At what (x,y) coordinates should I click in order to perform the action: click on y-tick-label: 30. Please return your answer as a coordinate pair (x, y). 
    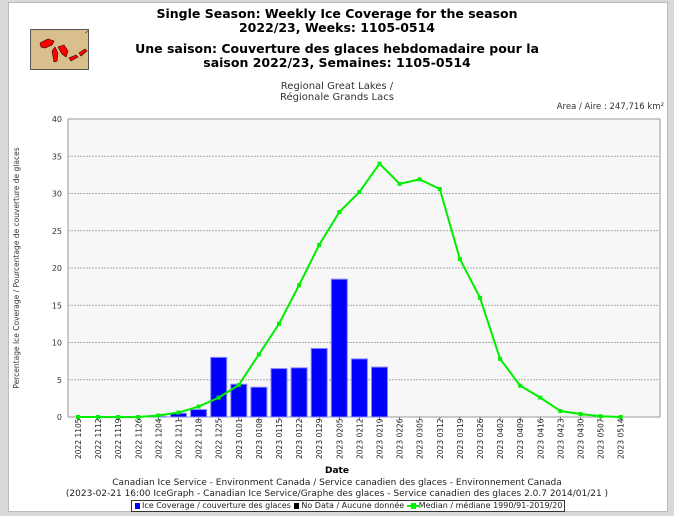
    Looking at the image, I should click on (57, 194).